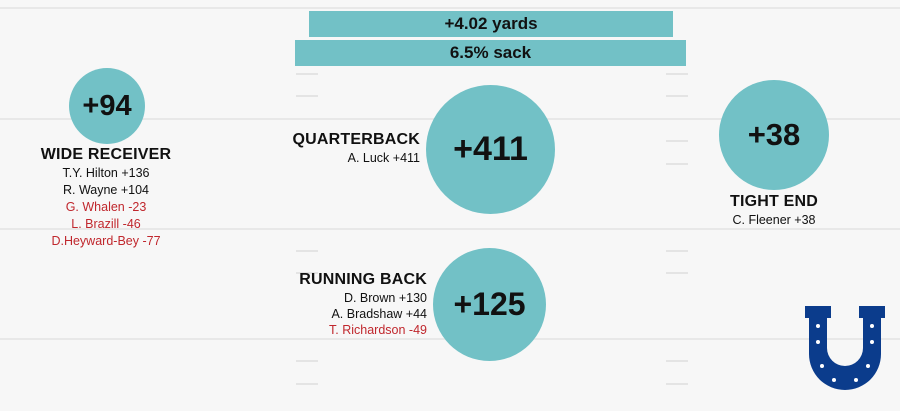  What do you see at coordinates (356, 139) in the screenshot?
I see `quarterback-title: QUARTERBACK` at bounding box center [356, 139].